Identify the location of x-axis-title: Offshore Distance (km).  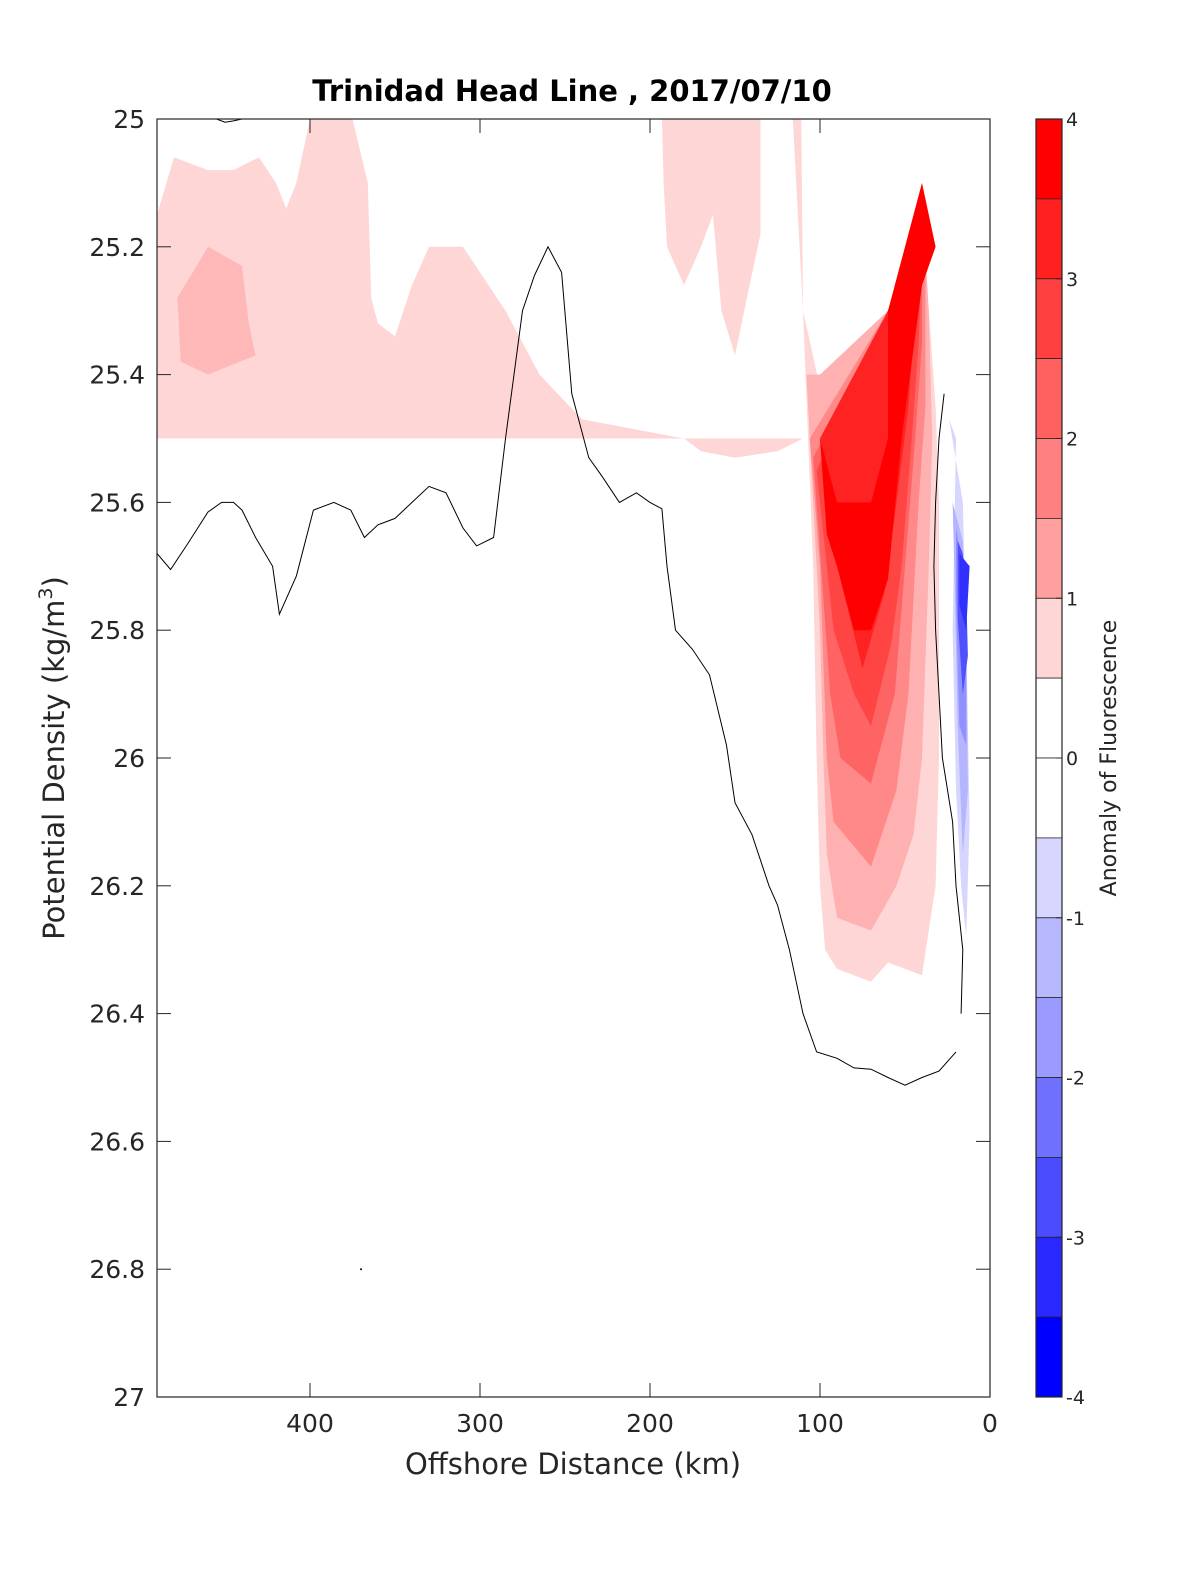
(573, 1464).